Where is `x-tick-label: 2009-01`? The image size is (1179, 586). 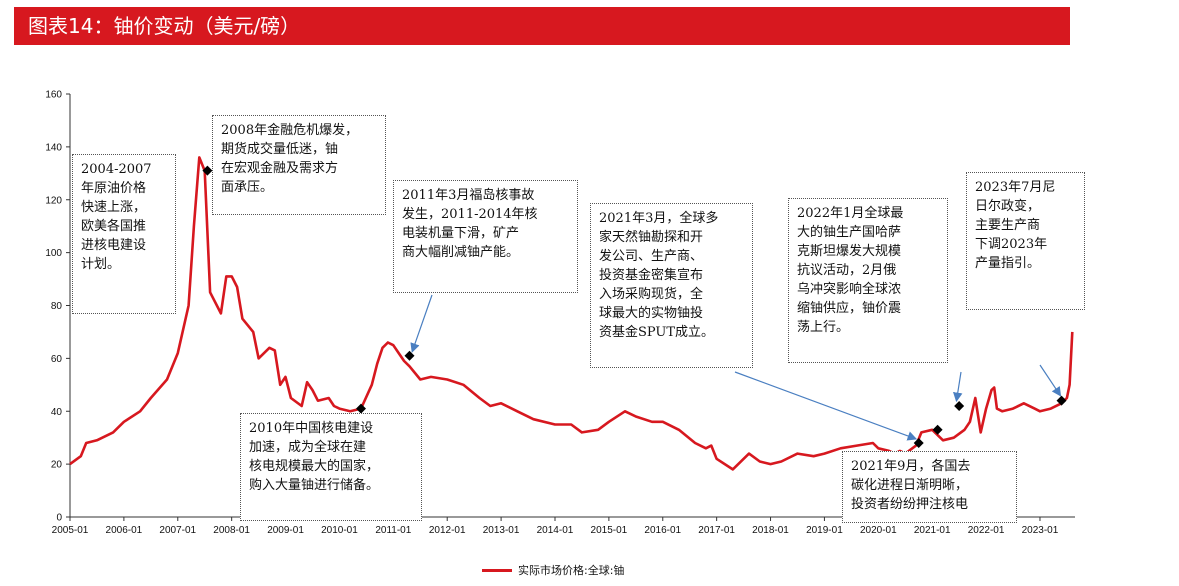
x-tick-label: 2009-01 is located at coordinates (285, 530).